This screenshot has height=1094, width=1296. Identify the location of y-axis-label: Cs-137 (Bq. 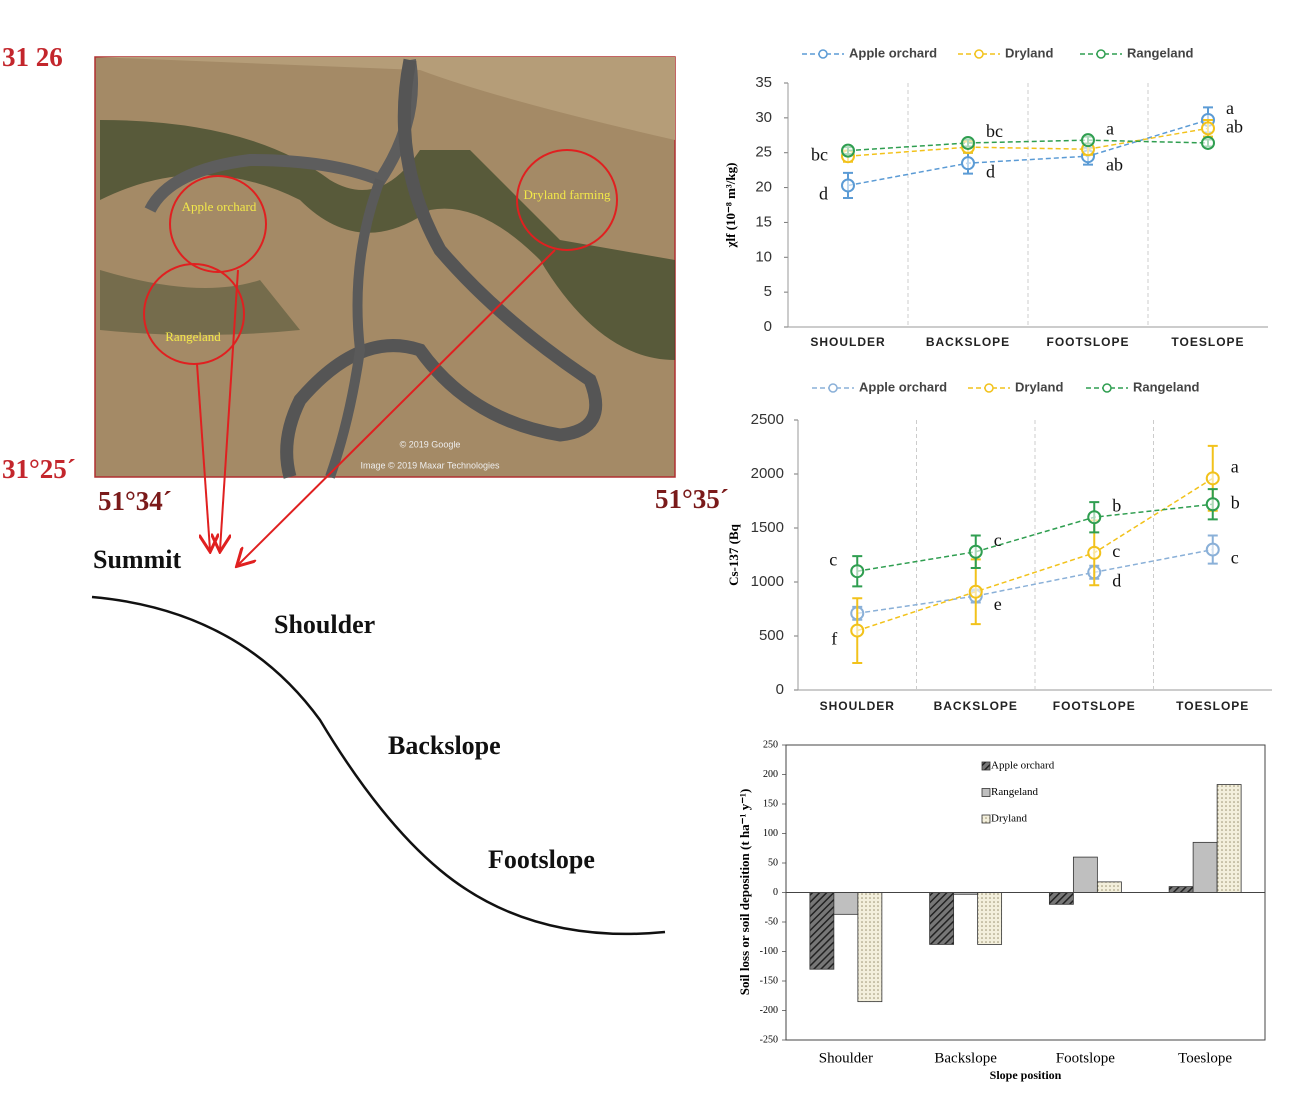
(733, 554).